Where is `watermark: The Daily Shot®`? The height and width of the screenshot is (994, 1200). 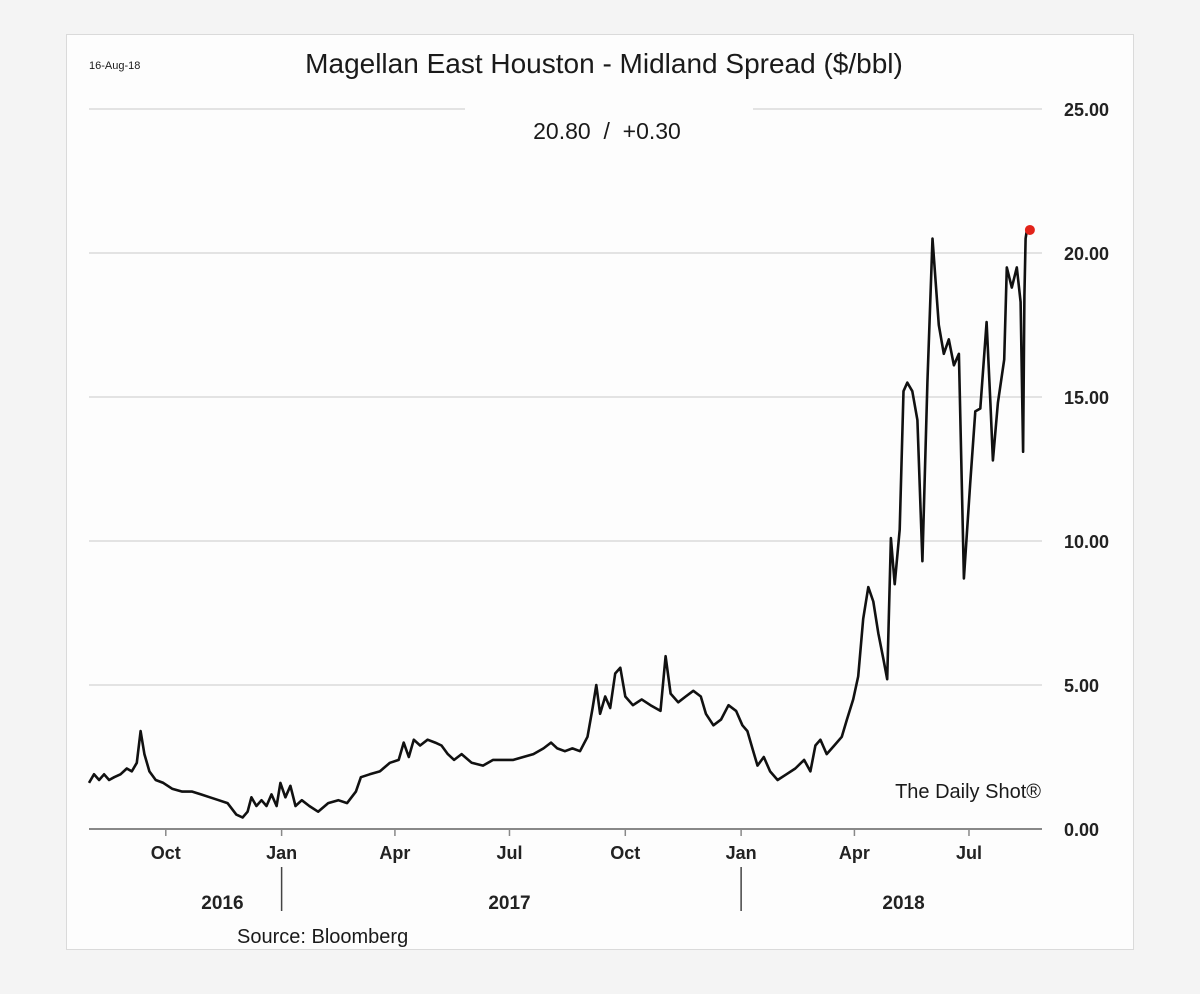
watermark: The Daily Shot® is located at coordinates (968, 792).